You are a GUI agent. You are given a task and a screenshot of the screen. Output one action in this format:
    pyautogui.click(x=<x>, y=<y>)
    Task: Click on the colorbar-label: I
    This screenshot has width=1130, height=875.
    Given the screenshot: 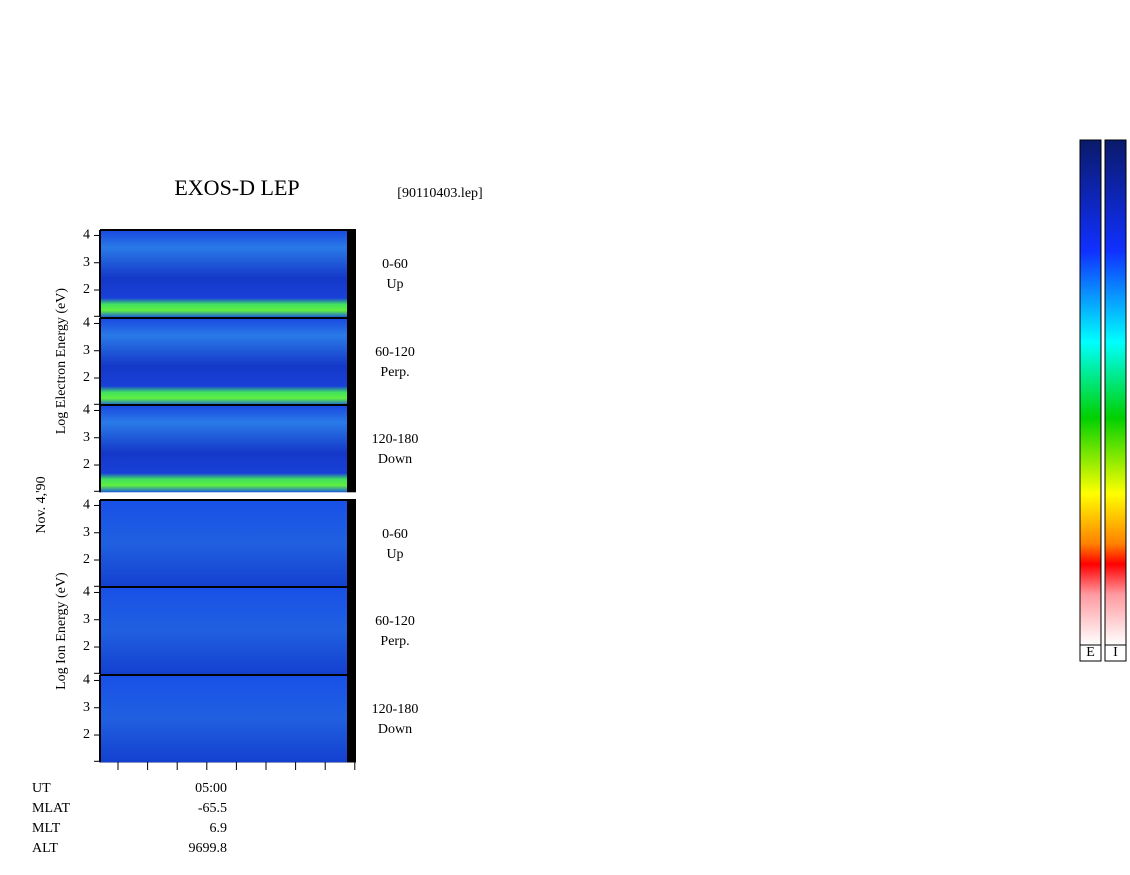 What is the action you would take?
    pyautogui.click(x=1115, y=652)
    